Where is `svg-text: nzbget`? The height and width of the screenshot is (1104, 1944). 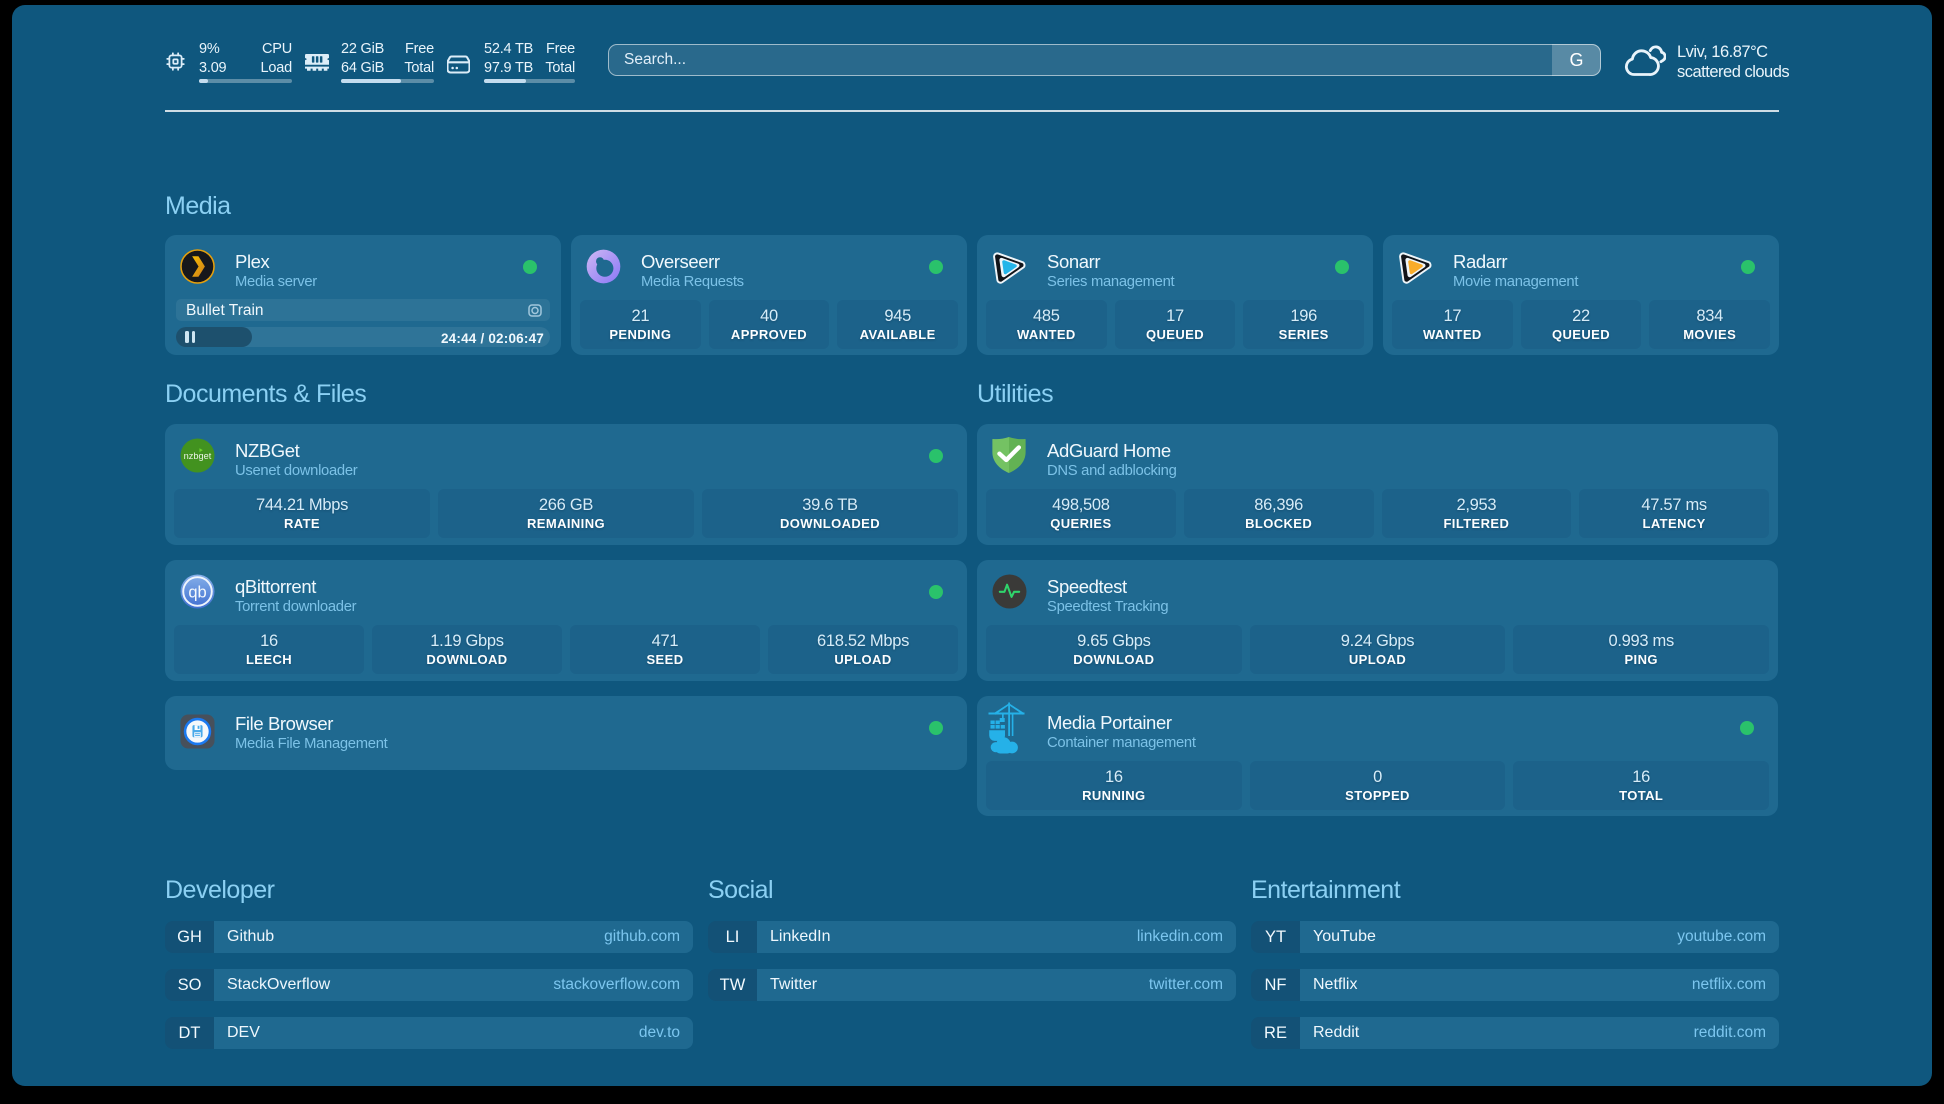 svg-text: nzbget is located at coordinates (198, 456).